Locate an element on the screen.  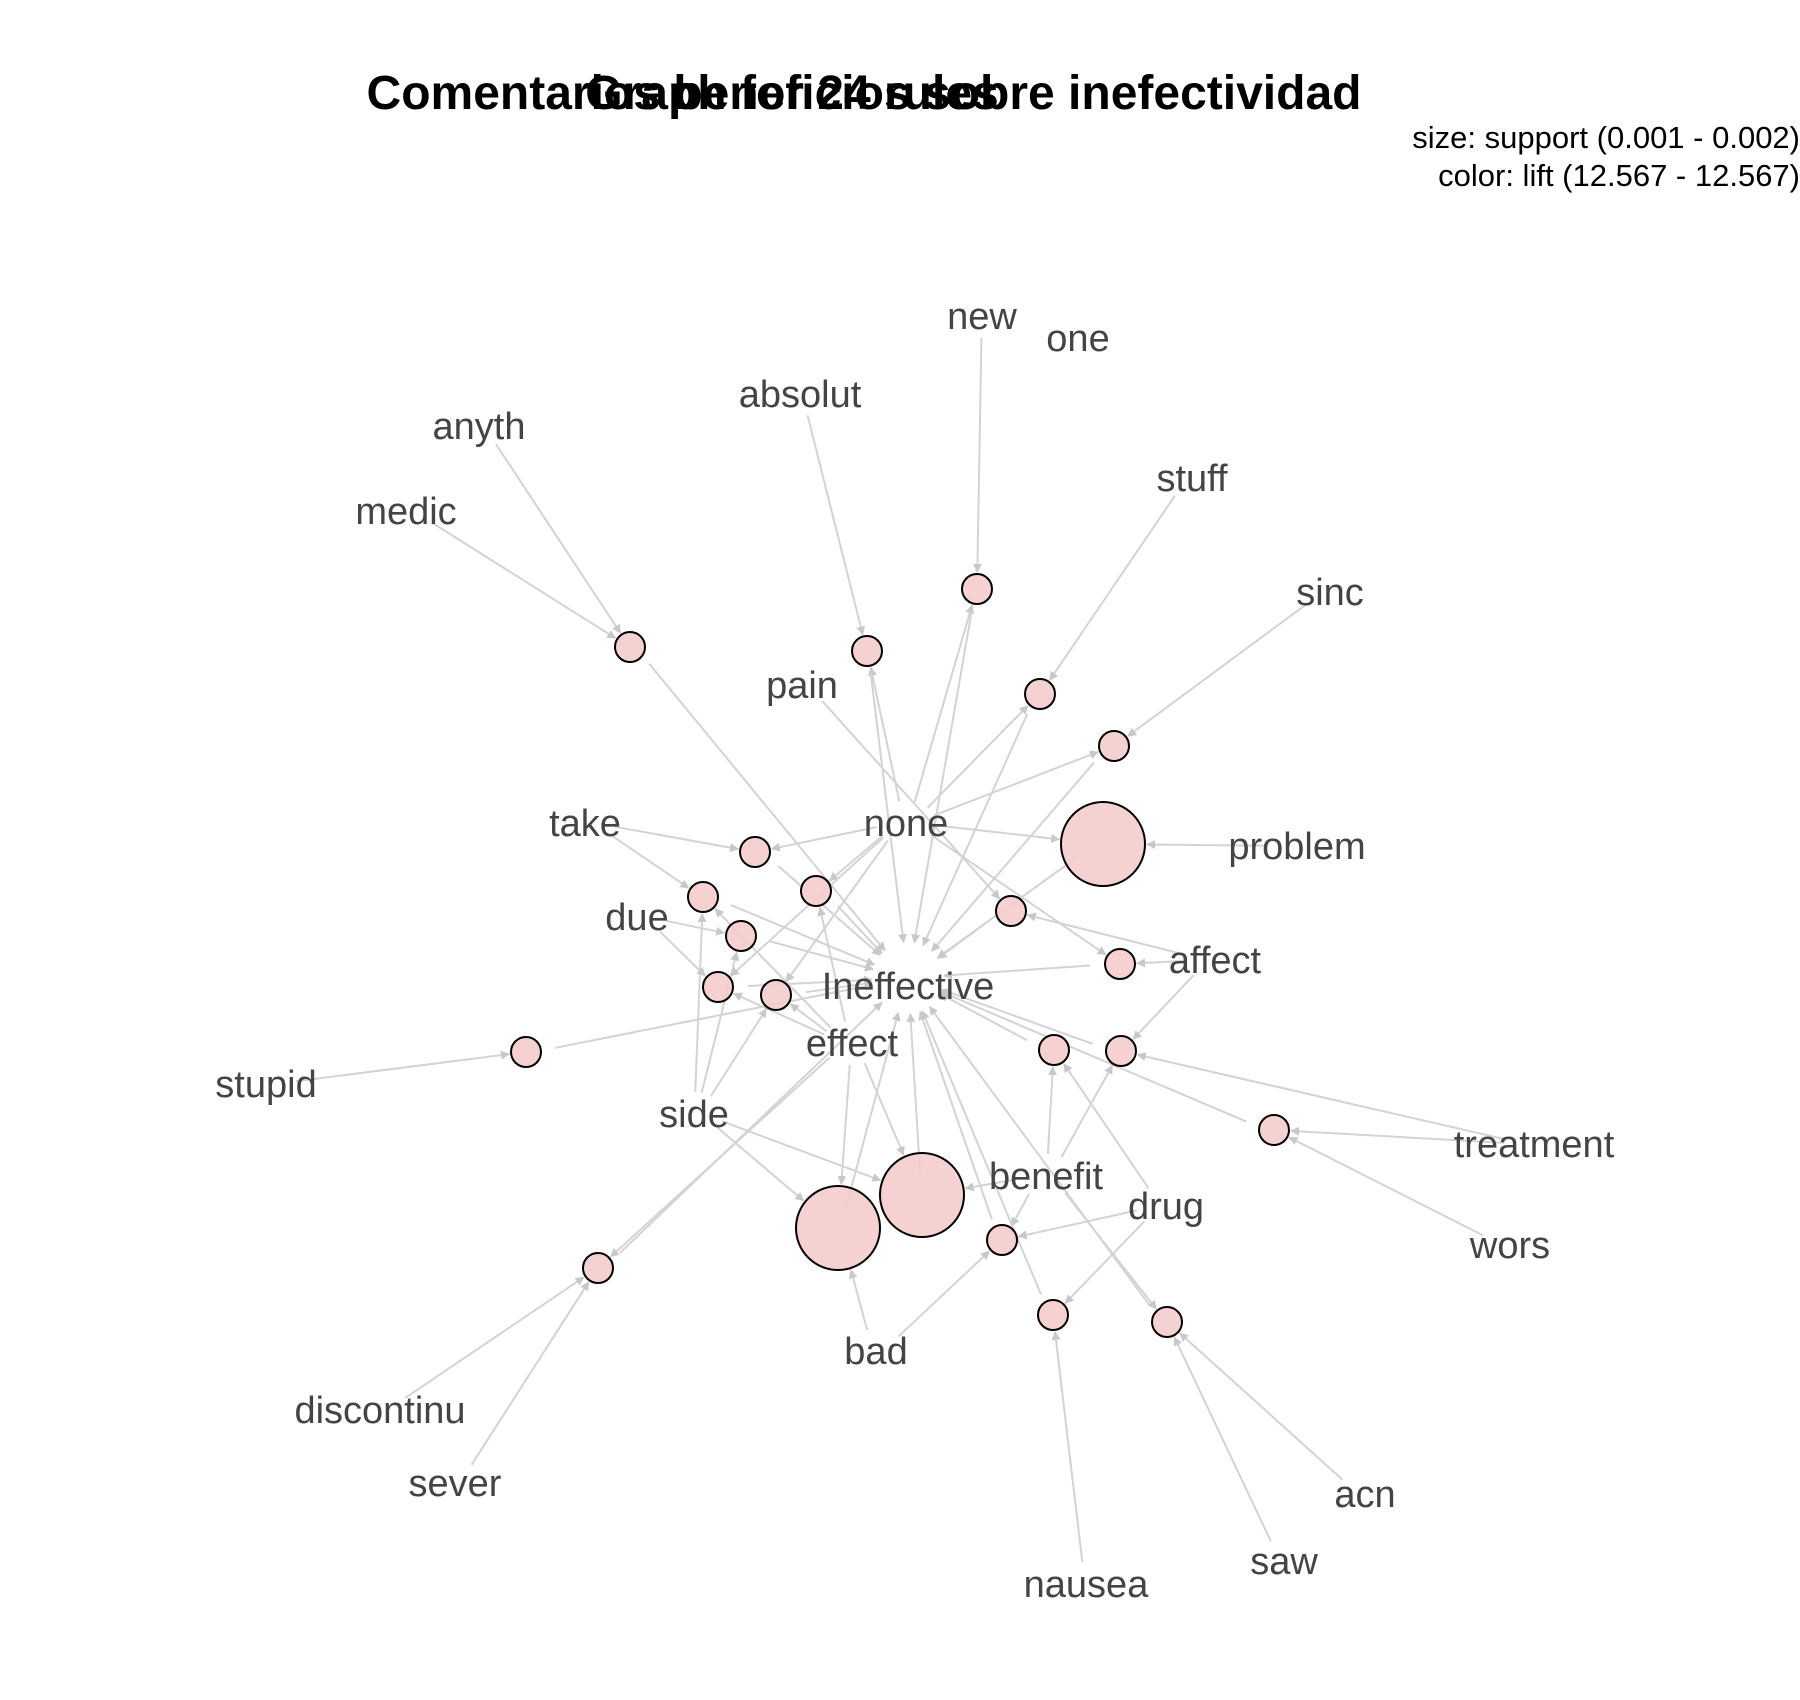
edge-bad-to-r21 is located at coordinates (943, 1294).